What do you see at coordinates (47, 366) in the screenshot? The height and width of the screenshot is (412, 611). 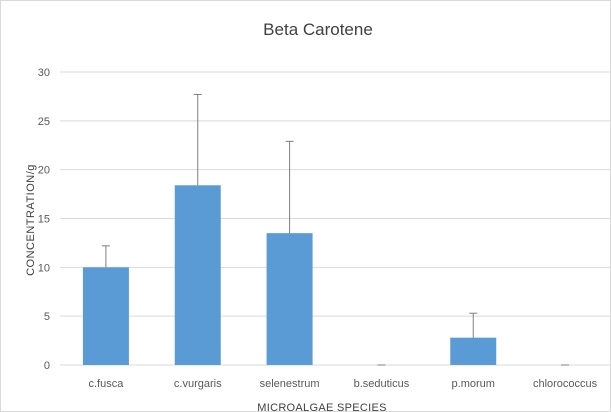 I see `y-tick-label: 0` at bounding box center [47, 366].